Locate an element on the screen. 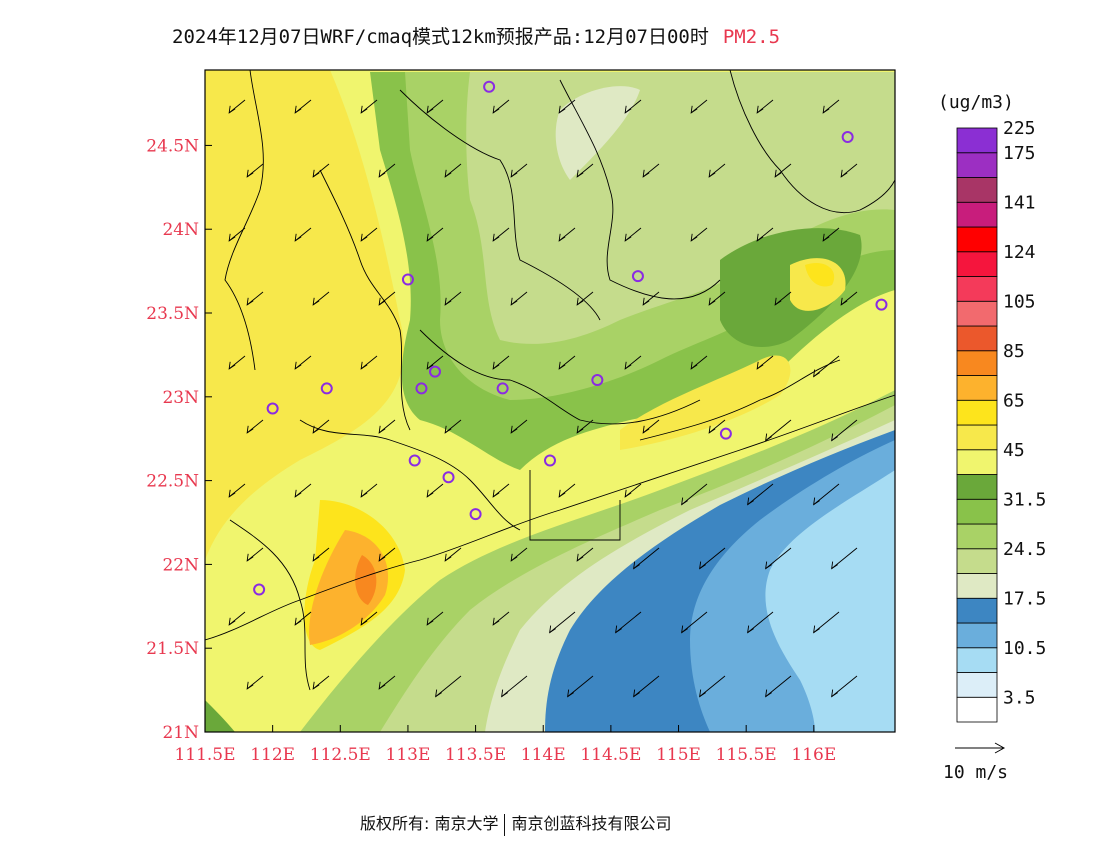 The width and height of the screenshot is (1100, 850). colorbar is located at coordinates (977, 425).